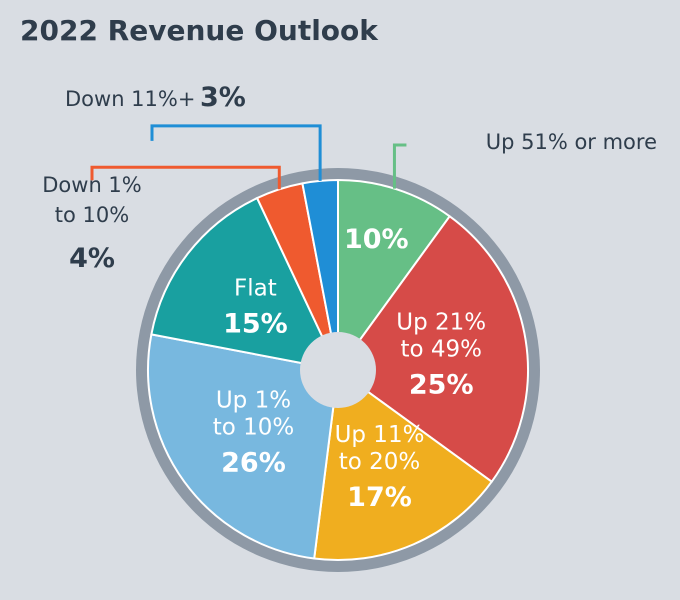 The height and width of the screenshot is (600, 680). Describe the element at coordinates (92, 258) in the screenshot. I see `slice-value-label: 4%` at that location.